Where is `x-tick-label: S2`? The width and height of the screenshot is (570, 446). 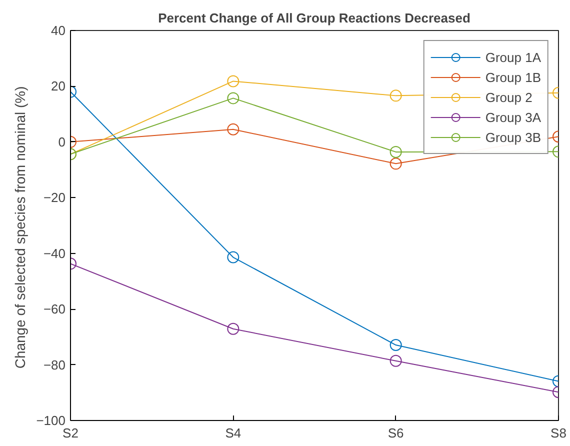
x-tick-label: S2 is located at coordinates (70, 433).